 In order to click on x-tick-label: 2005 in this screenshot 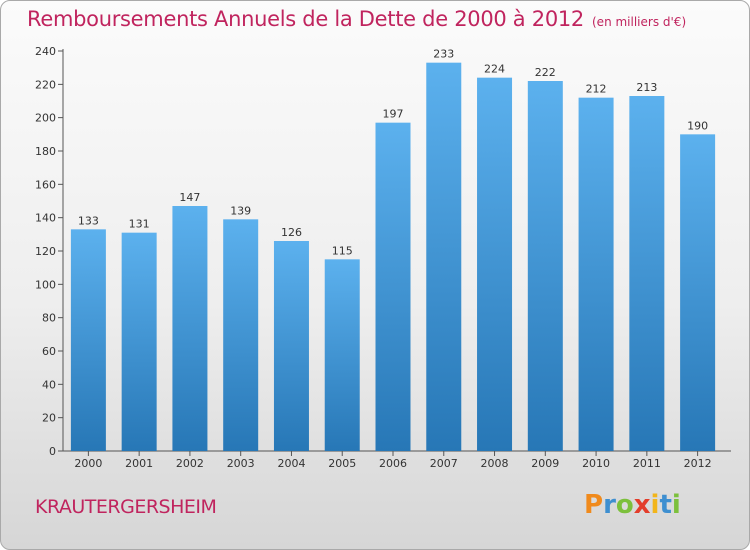, I will do `click(342, 463)`.